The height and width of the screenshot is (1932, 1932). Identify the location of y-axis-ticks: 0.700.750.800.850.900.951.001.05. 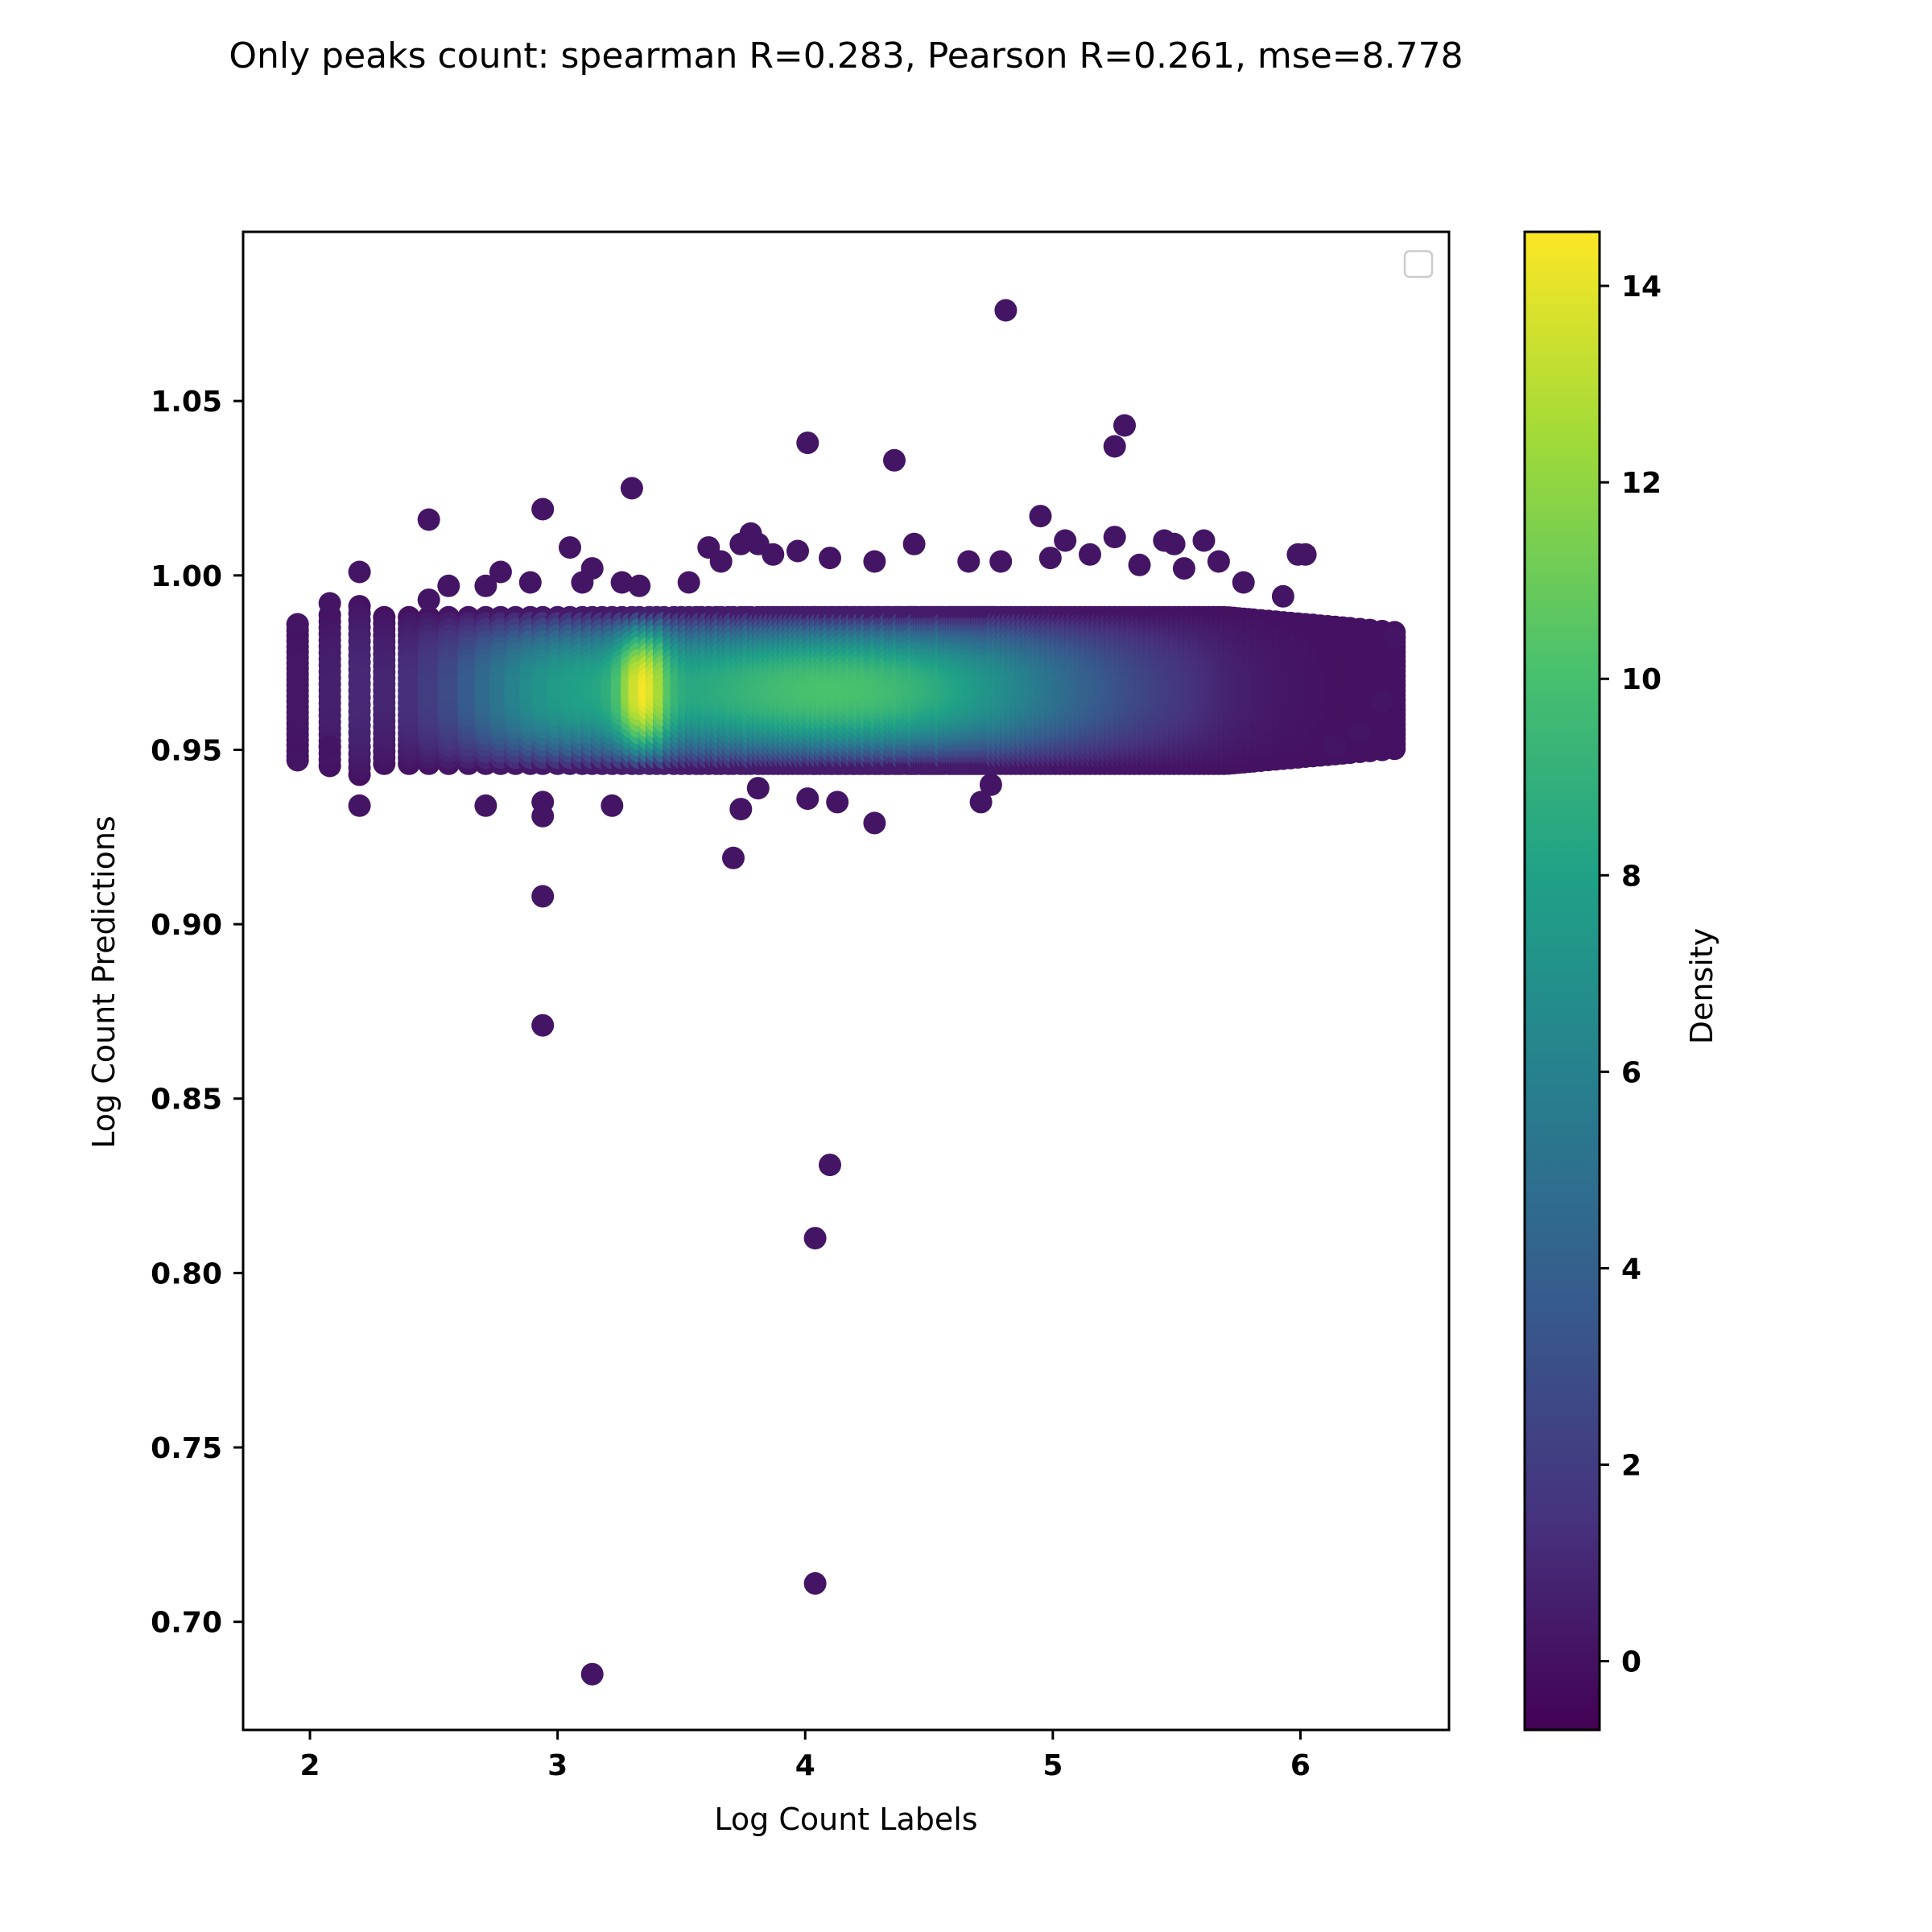
(197, 1013).